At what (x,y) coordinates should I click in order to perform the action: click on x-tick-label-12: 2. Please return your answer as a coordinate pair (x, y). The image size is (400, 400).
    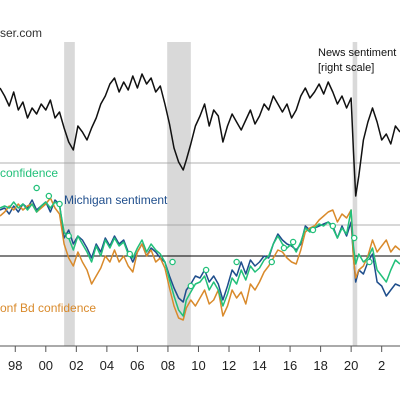
    Looking at the image, I should click on (381, 365).